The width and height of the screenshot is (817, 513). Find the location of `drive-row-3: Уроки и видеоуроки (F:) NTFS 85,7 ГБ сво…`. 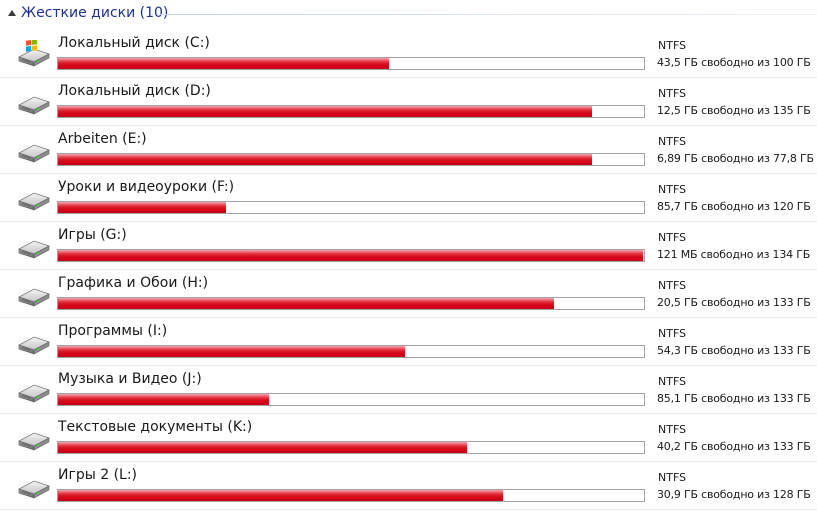

drive-row-3: Уроки и видеоуроки (F:) NTFS 85,7 ГБ сво… is located at coordinates (408, 198).